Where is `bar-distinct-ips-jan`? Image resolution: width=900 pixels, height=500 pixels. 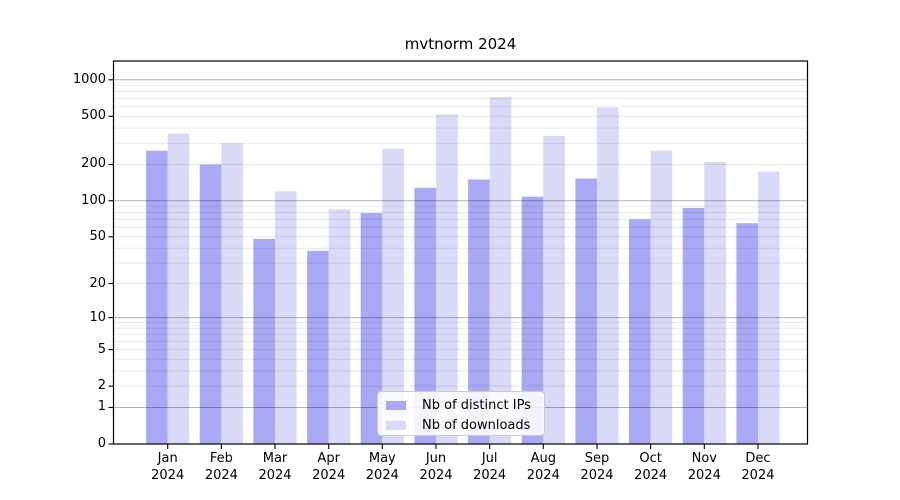 bar-distinct-ips-jan is located at coordinates (157, 297).